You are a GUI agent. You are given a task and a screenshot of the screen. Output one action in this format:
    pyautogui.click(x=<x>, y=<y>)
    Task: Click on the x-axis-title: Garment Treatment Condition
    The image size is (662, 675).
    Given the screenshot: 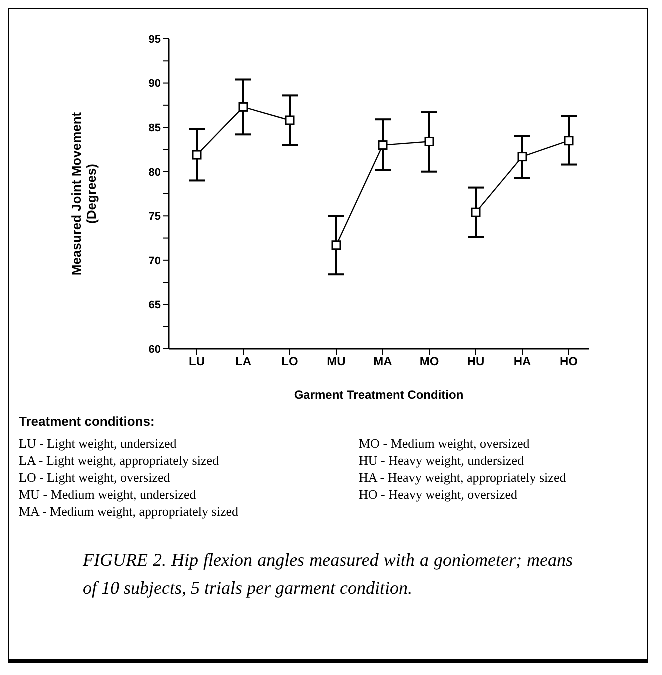 What is the action you would take?
    pyautogui.click(x=379, y=395)
    